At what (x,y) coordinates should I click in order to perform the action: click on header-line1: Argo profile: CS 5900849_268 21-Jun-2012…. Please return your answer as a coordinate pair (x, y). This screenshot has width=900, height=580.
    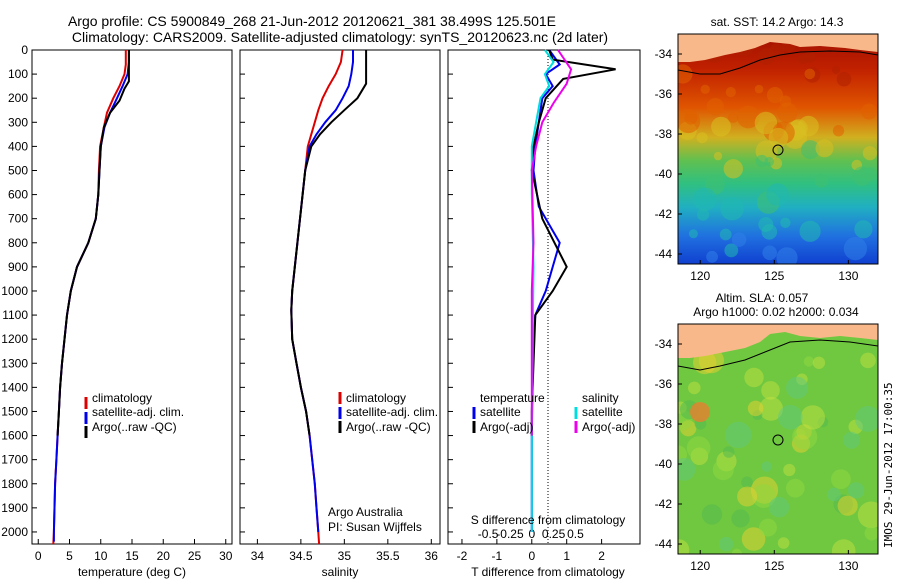
    Looking at the image, I should click on (312, 21).